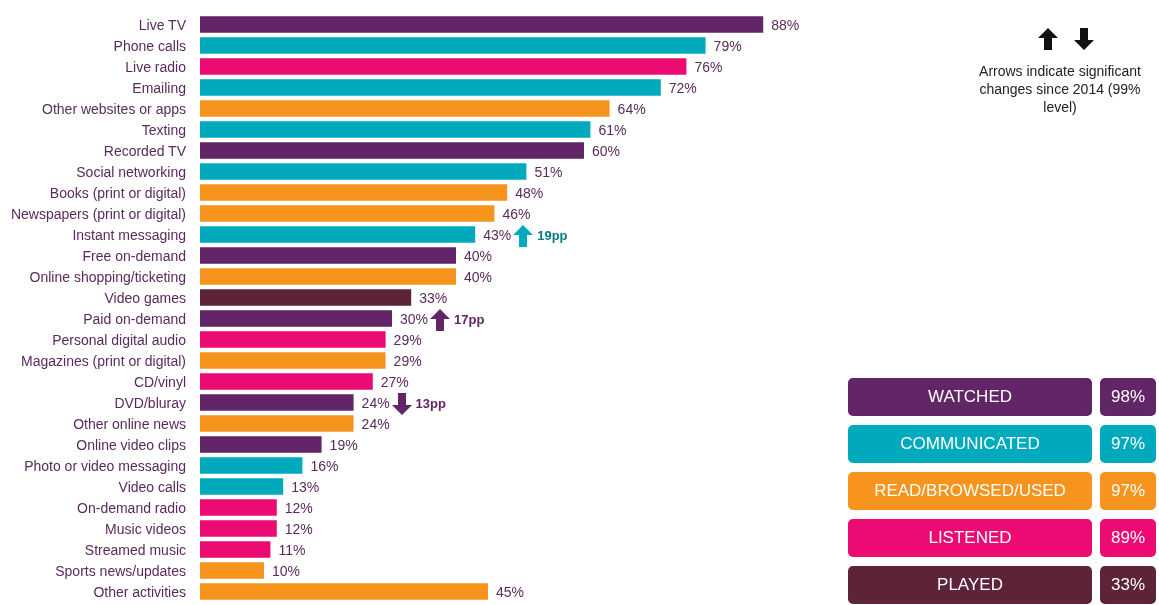 The width and height of the screenshot is (1159, 605). Describe the element at coordinates (970, 397) in the screenshot. I see `category-label: WATCHED` at that location.